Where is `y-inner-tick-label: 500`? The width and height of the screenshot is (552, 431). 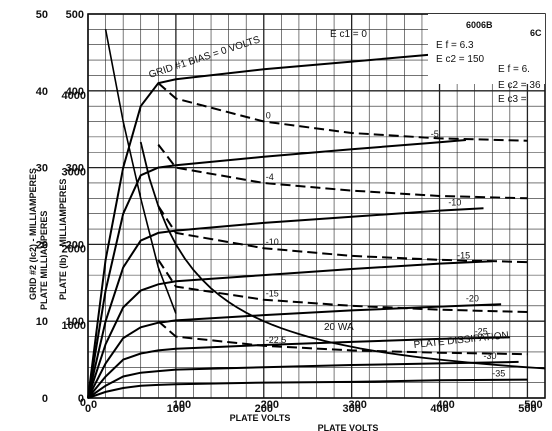 y-inner-tick-label: 500 is located at coordinates (75, 15).